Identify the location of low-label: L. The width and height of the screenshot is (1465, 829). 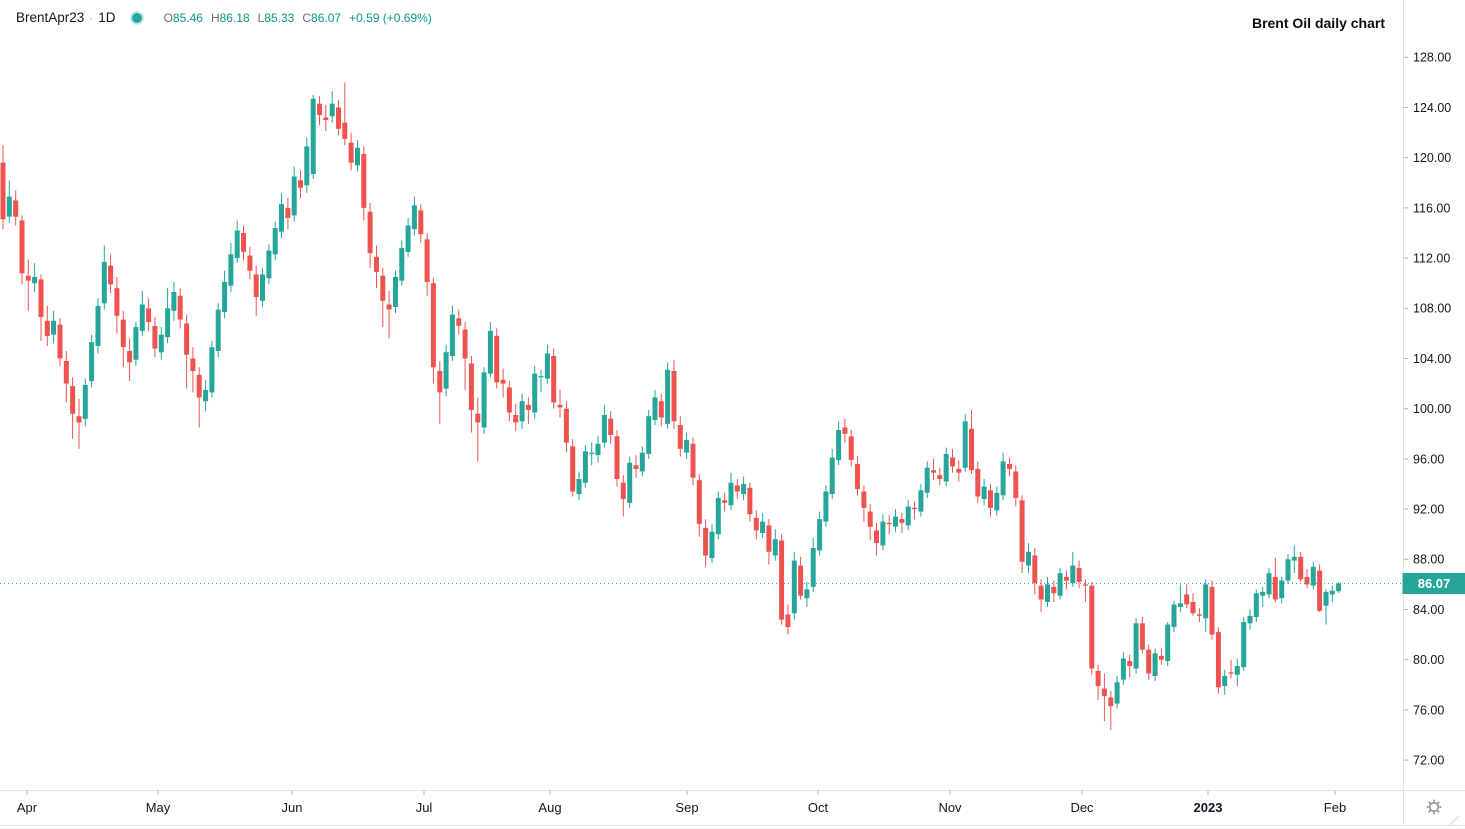
(261, 17).